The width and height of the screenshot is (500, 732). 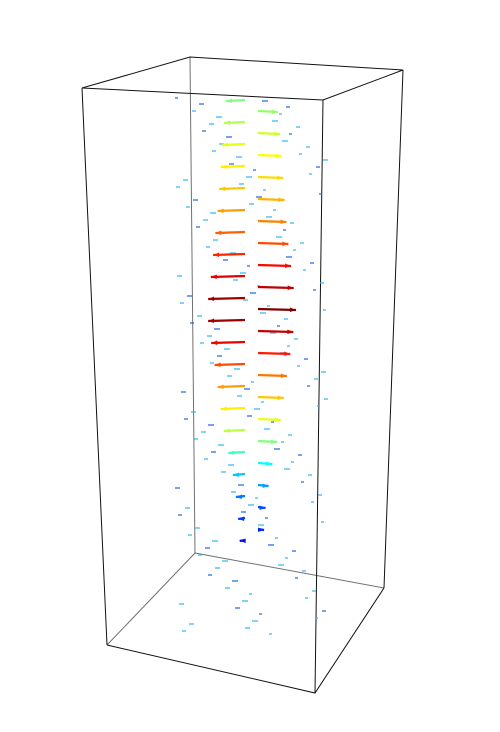 What do you see at coordinates (252, 320) in the screenshot?
I see `arrows` at bounding box center [252, 320].